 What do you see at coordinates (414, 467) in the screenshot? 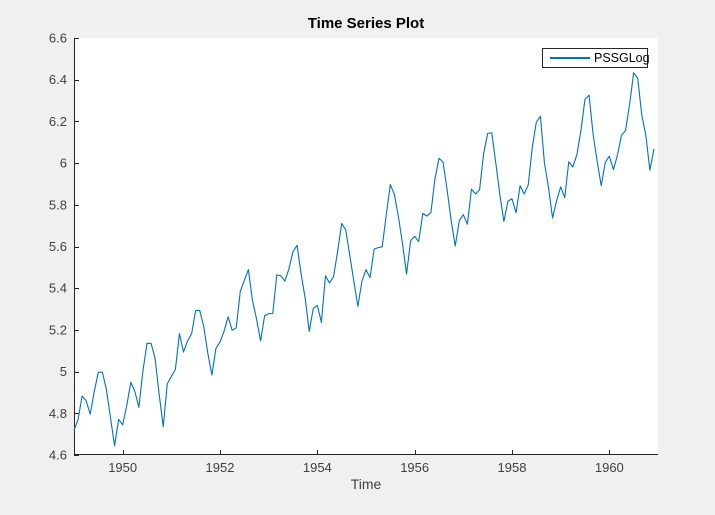
I see `x-tick-label: 1956` at bounding box center [414, 467].